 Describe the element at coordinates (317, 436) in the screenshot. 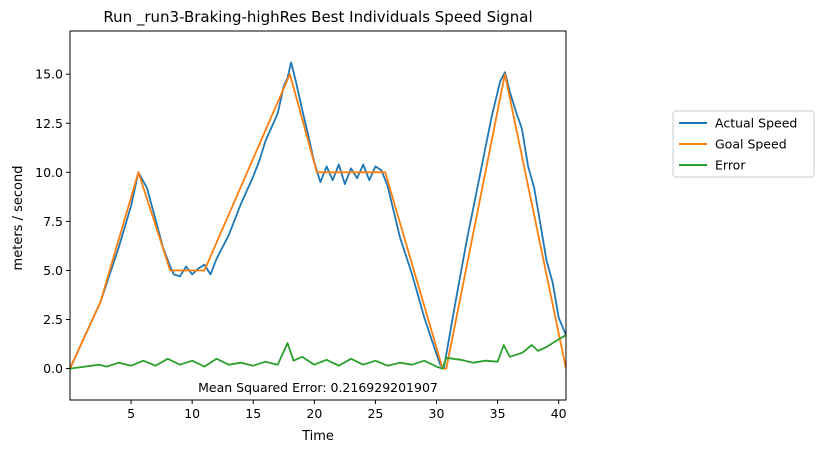

I see `x-axis-label: Time` at that location.